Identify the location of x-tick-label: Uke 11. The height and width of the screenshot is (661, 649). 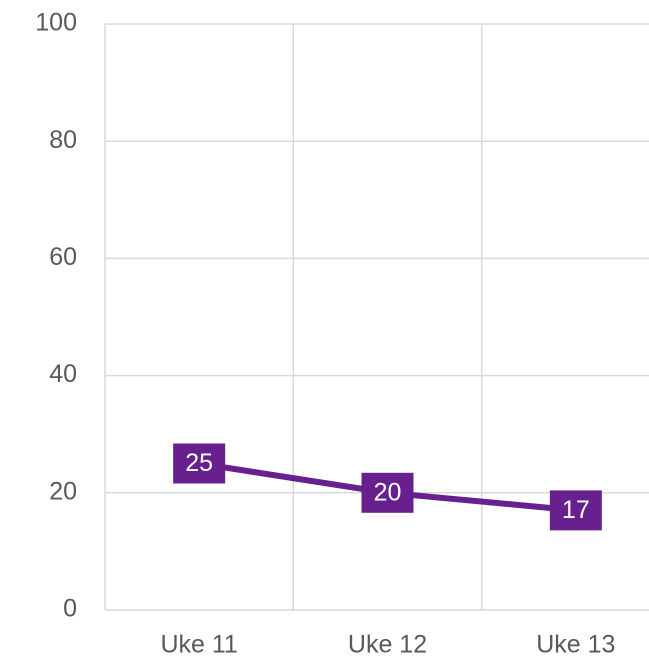
(198, 645).